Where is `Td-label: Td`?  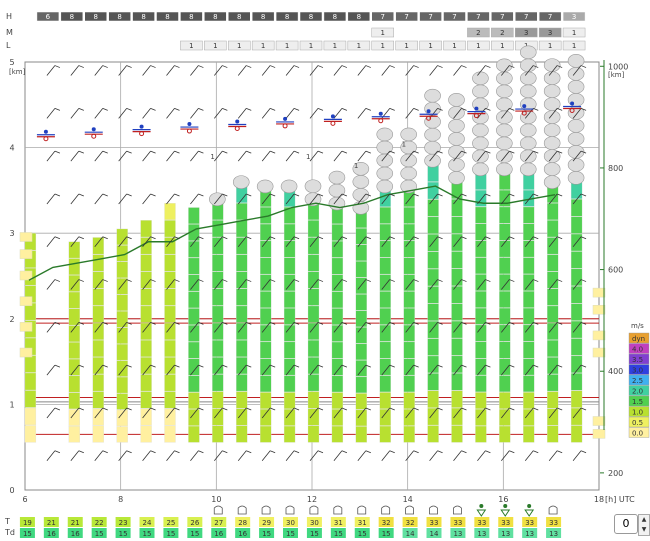 Td-label: Td is located at coordinates (9, 532).